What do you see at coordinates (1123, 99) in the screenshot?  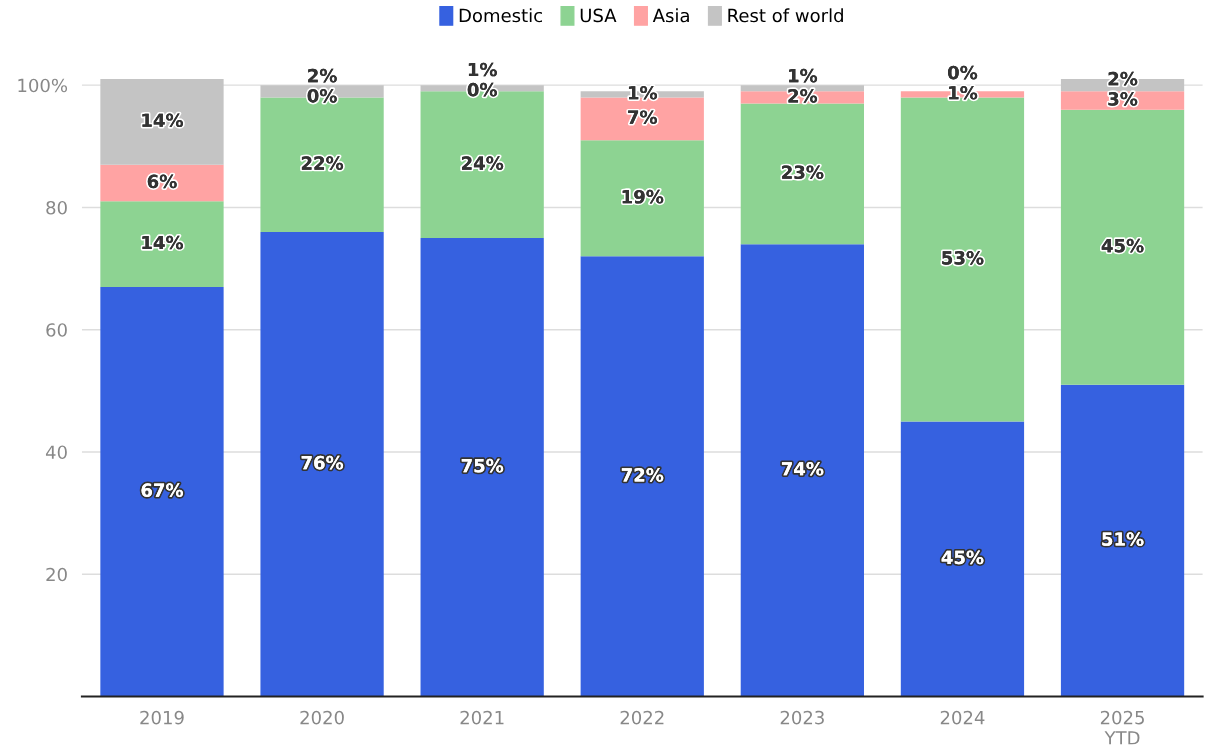 I see `data-label: 3%` at bounding box center [1123, 99].